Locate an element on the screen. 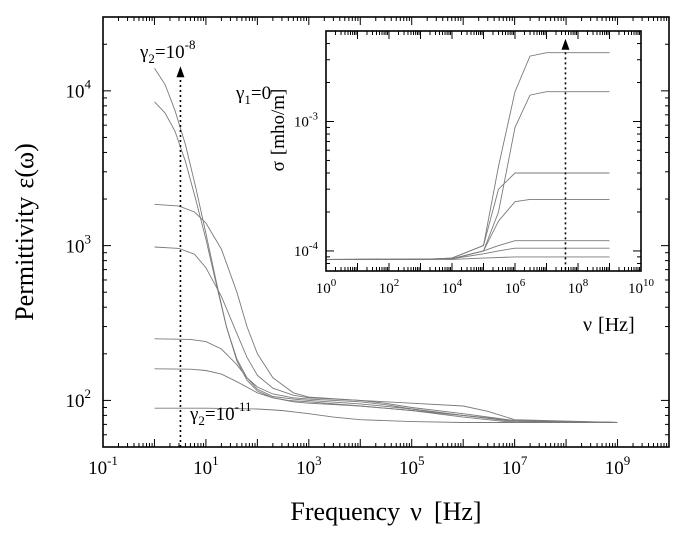 The image size is (690, 533). main-x-tick-label: 10¹ is located at coordinates (206, 466).